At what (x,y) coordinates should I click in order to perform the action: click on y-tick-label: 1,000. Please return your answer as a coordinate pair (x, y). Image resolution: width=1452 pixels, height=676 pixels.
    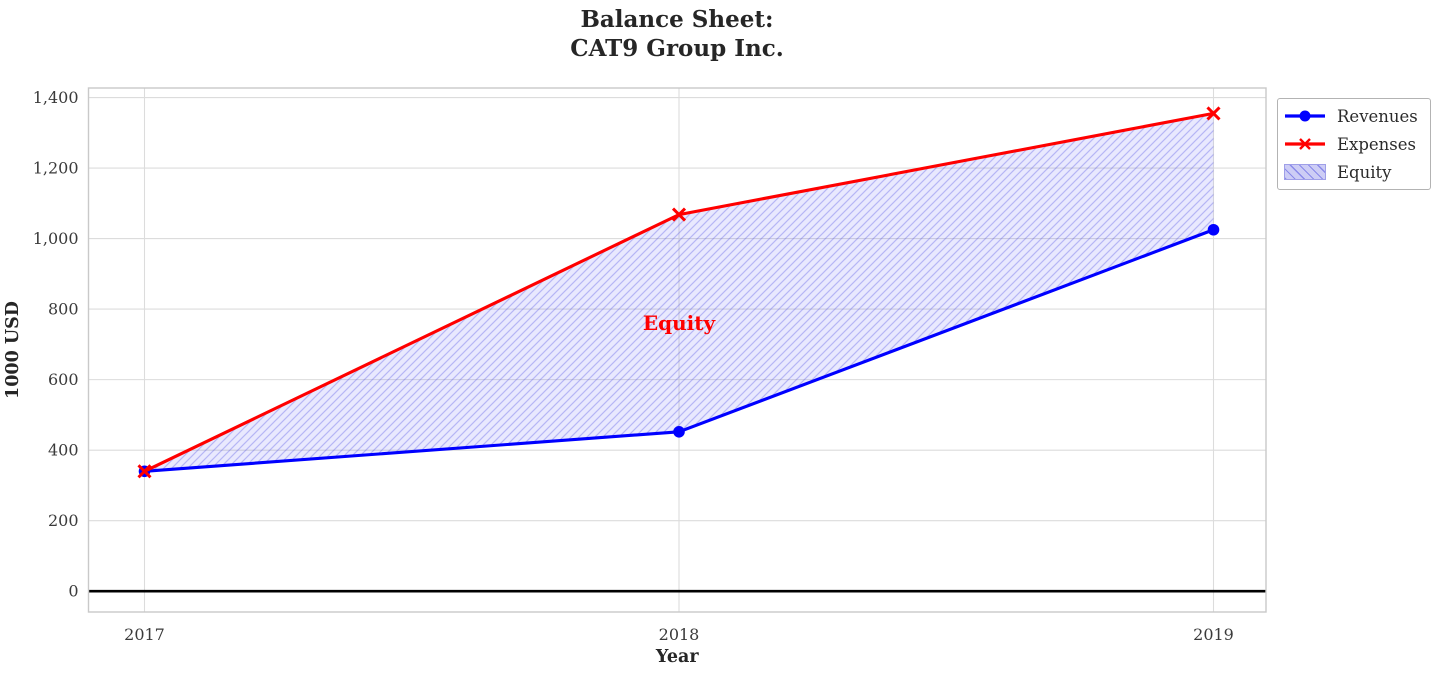
    Looking at the image, I should click on (56, 238).